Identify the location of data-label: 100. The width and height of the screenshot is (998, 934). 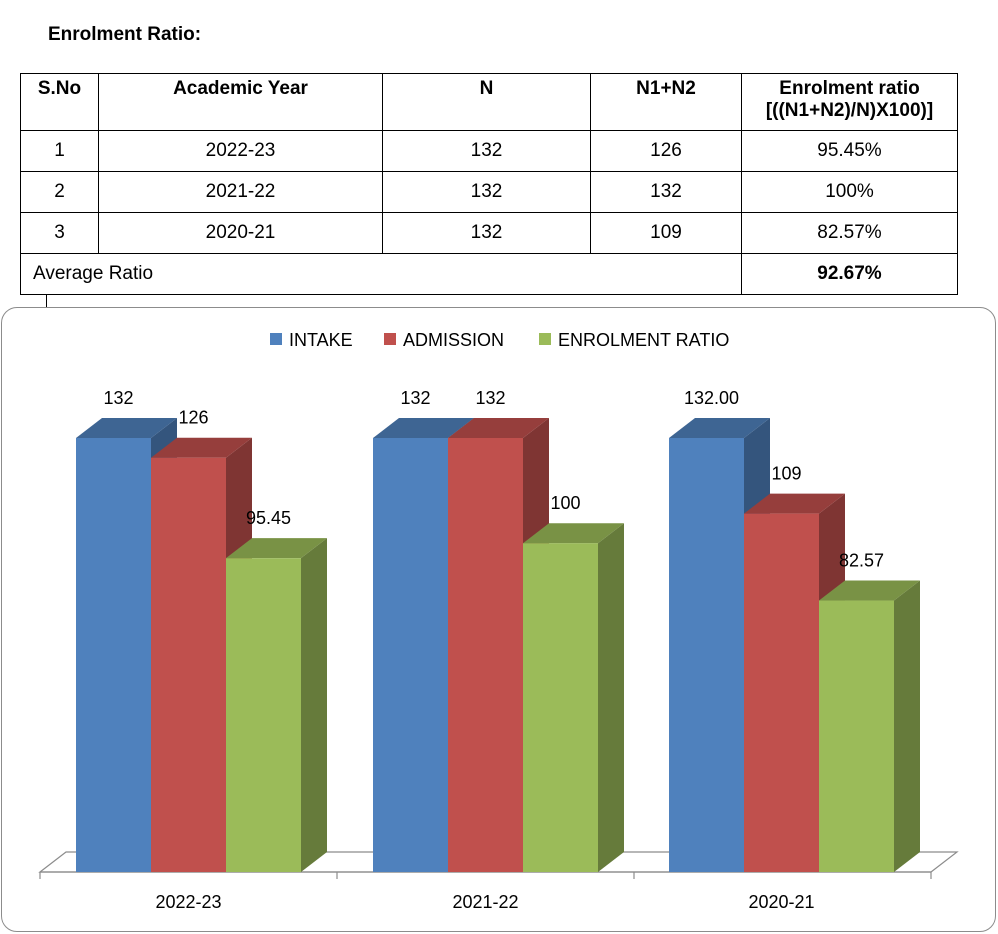
(565, 503).